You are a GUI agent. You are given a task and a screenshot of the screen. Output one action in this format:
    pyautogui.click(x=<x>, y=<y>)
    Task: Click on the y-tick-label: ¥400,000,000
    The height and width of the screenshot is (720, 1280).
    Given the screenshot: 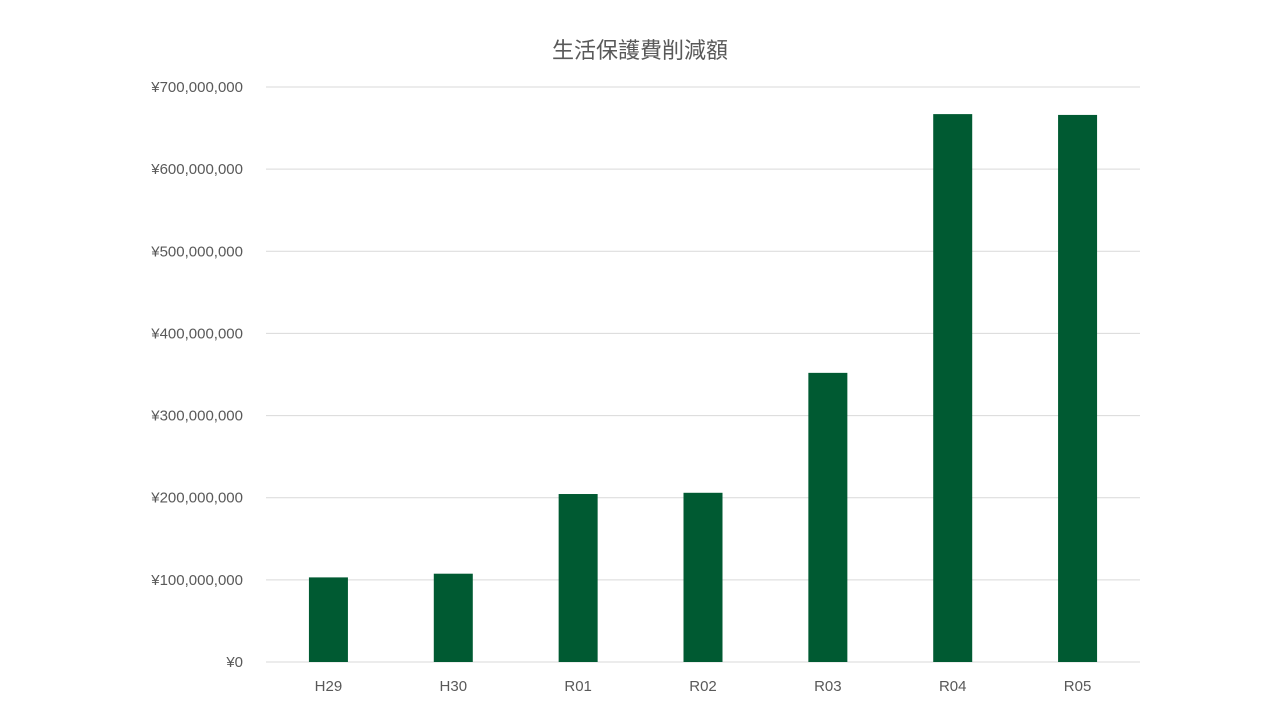 What is the action you would take?
    pyautogui.click(x=196, y=333)
    